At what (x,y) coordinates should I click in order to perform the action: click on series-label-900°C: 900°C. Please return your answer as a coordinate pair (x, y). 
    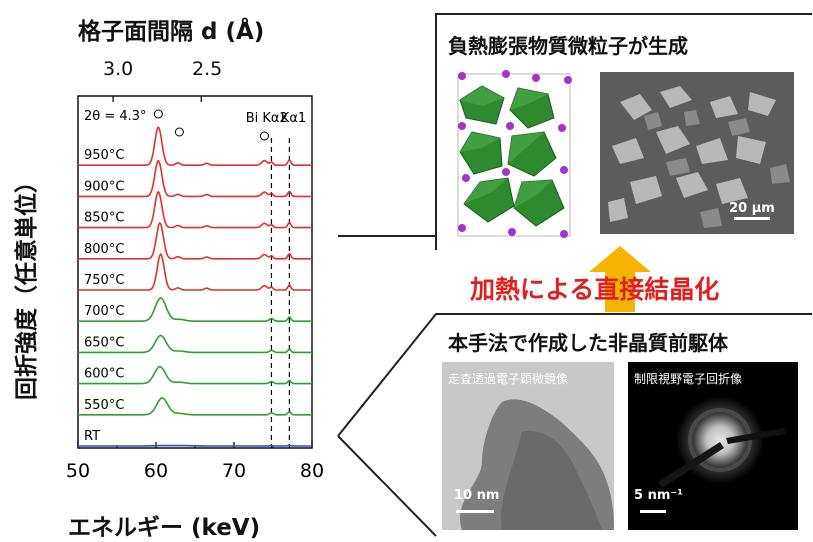
    Looking at the image, I should click on (104, 186).